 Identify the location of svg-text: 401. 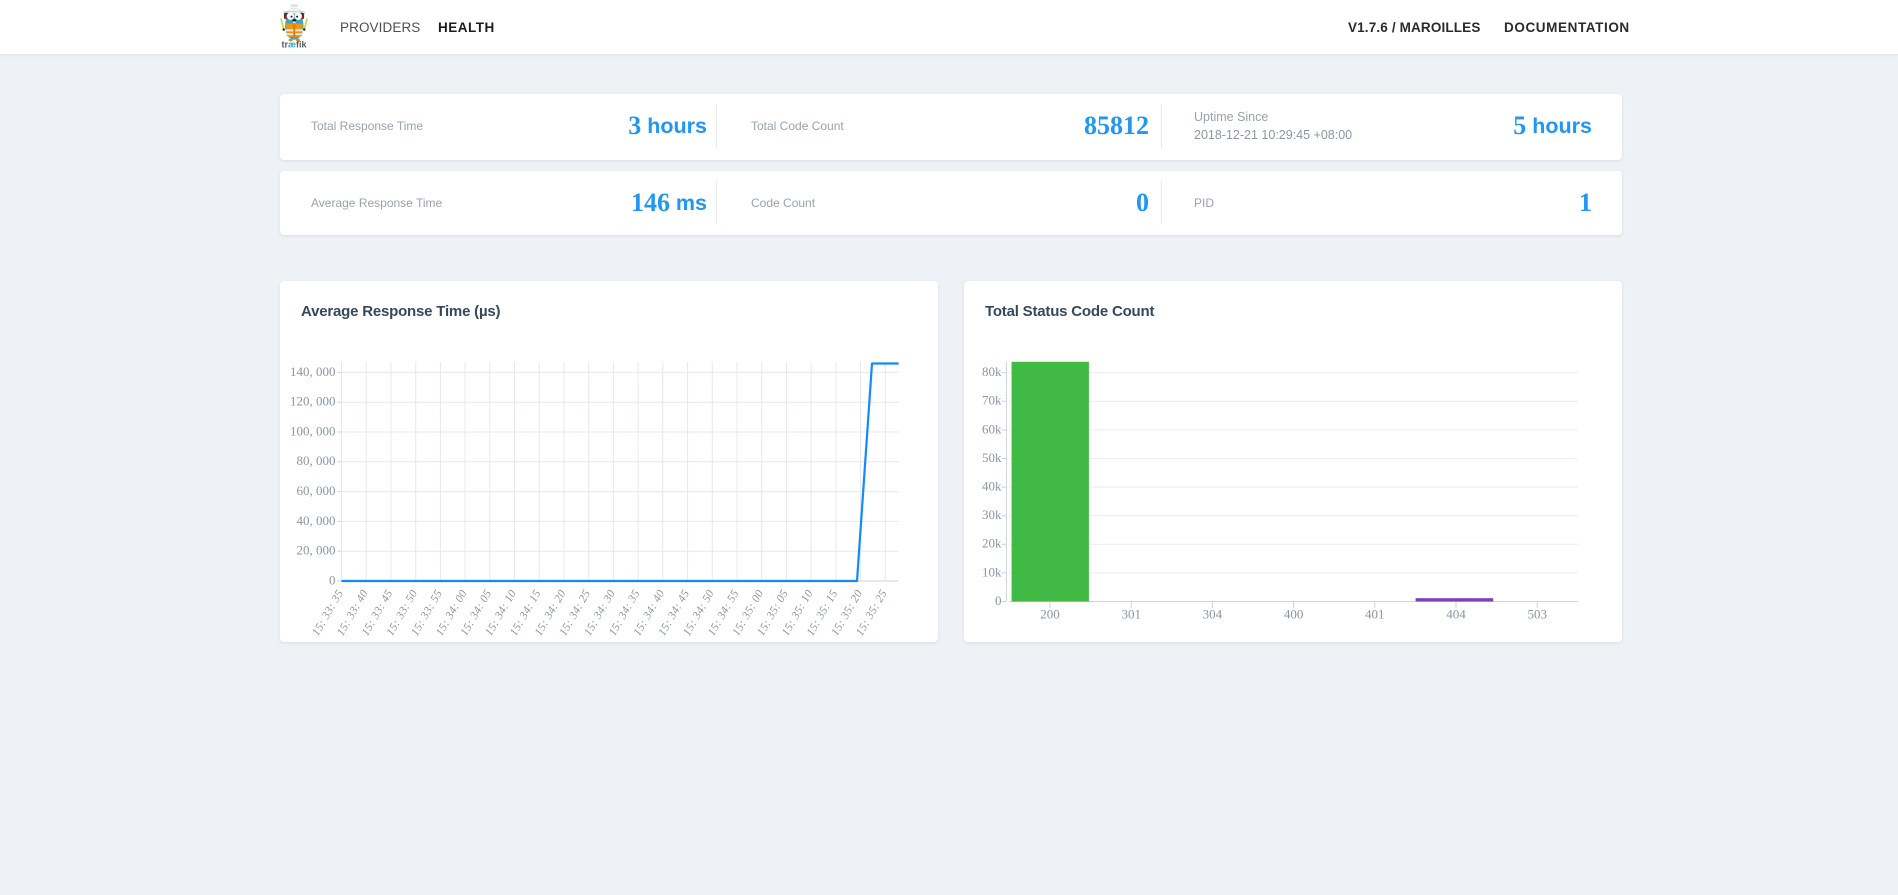
(1375, 614).